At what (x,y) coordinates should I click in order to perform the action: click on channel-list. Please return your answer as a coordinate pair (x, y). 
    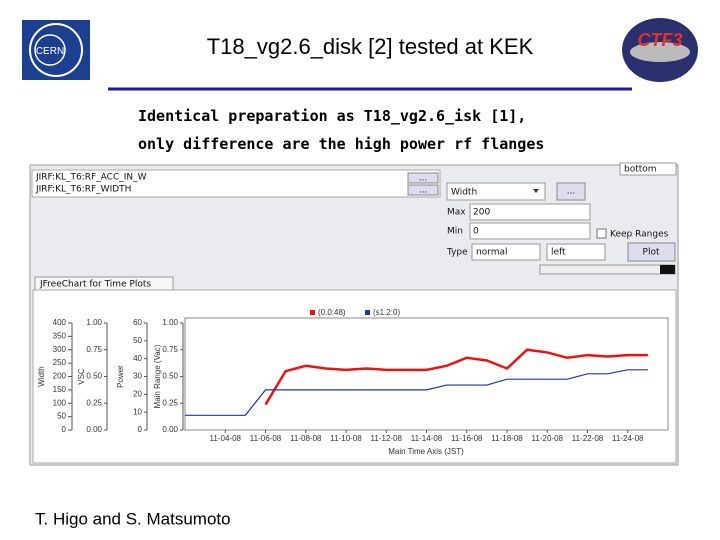
    Looking at the image, I should click on (236, 183).